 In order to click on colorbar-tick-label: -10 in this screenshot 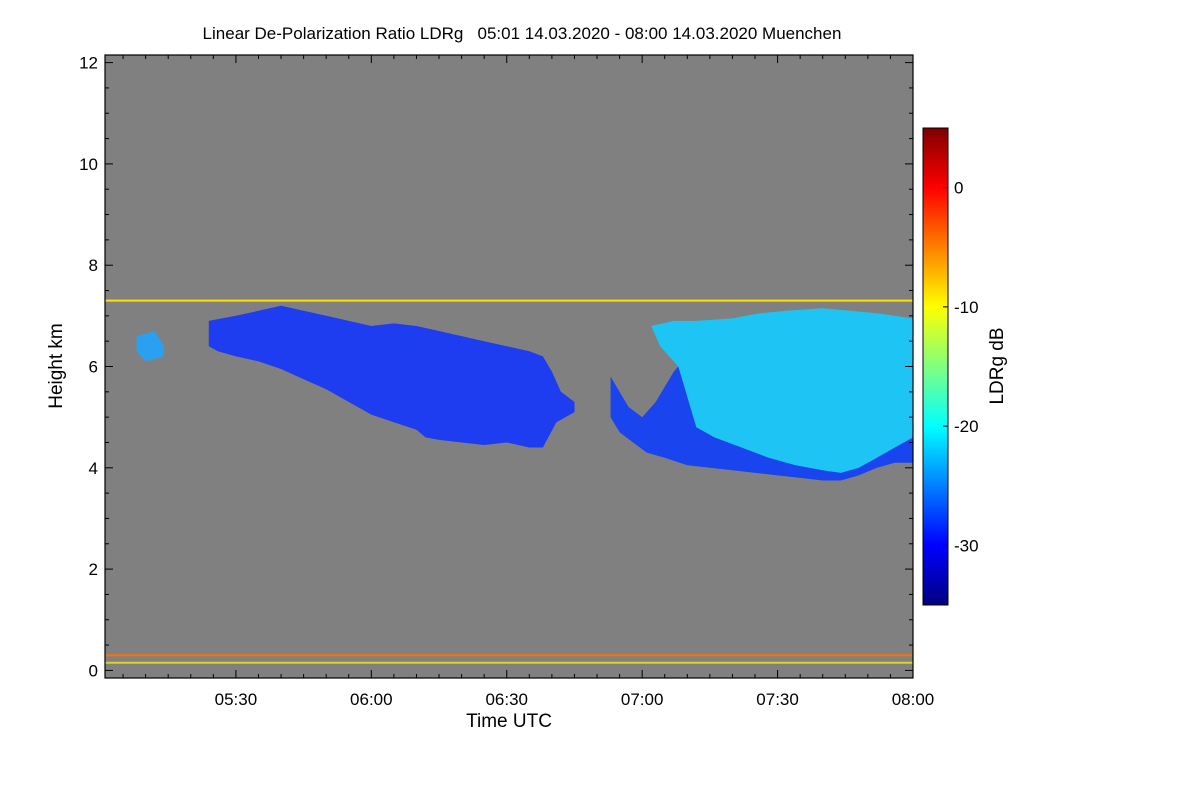, I will do `click(966, 307)`.